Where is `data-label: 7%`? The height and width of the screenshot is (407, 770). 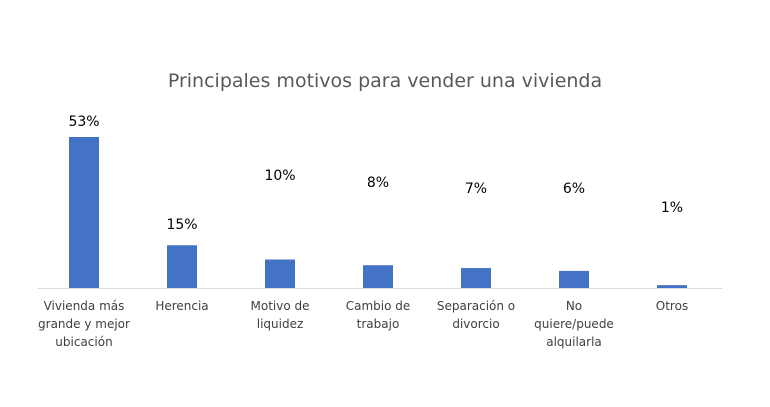
data-label: 7% is located at coordinates (476, 189).